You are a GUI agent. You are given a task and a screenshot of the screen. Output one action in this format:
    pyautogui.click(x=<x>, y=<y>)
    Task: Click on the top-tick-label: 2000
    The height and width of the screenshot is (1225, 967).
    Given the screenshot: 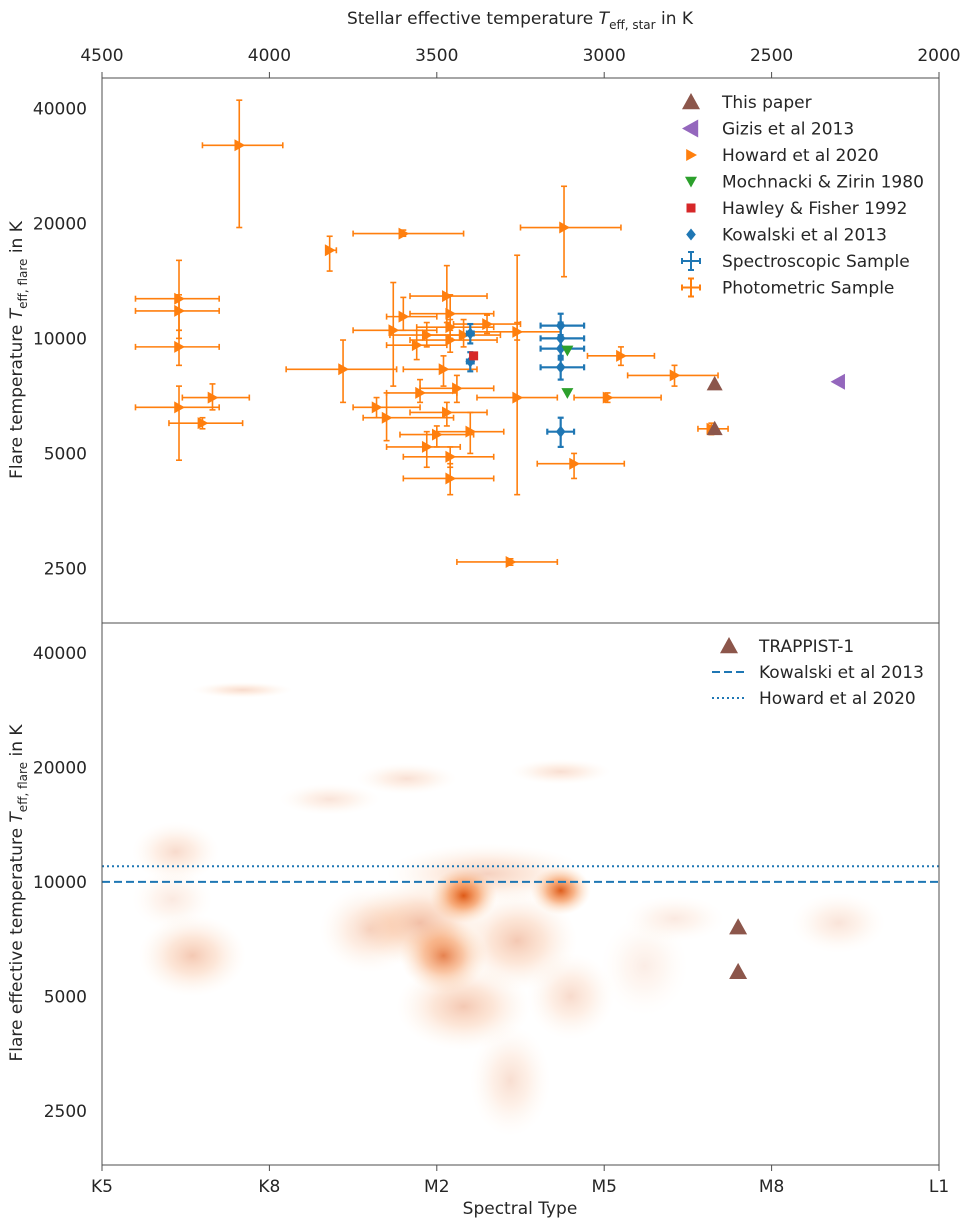 What is the action you would take?
    pyautogui.click(x=938, y=56)
    